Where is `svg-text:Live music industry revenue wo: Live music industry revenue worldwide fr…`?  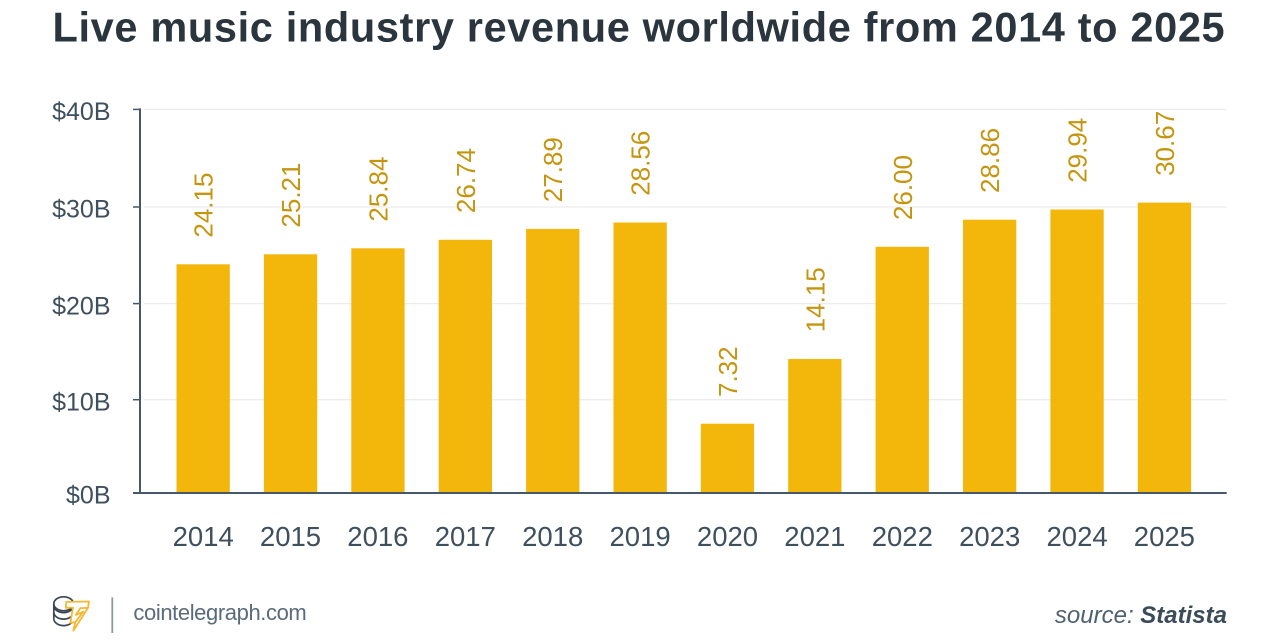
svg-text:Live music industry revenue wo: Live music industry revenue worldwide fr… is located at coordinates (639, 27).